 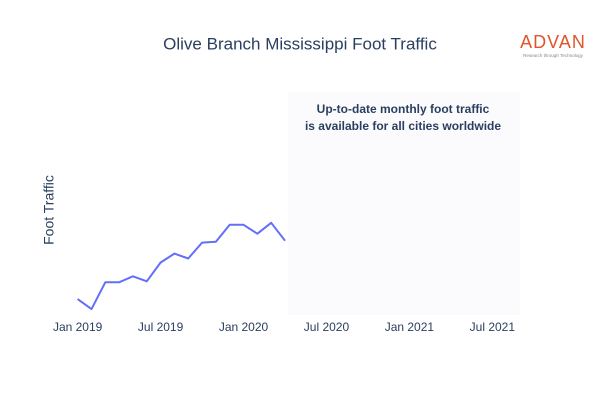 What do you see at coordinates (403, 109) in the screenshot?
I see `annotation: Up-to-date monthly foot traffic` at bounding box center [403, 109].